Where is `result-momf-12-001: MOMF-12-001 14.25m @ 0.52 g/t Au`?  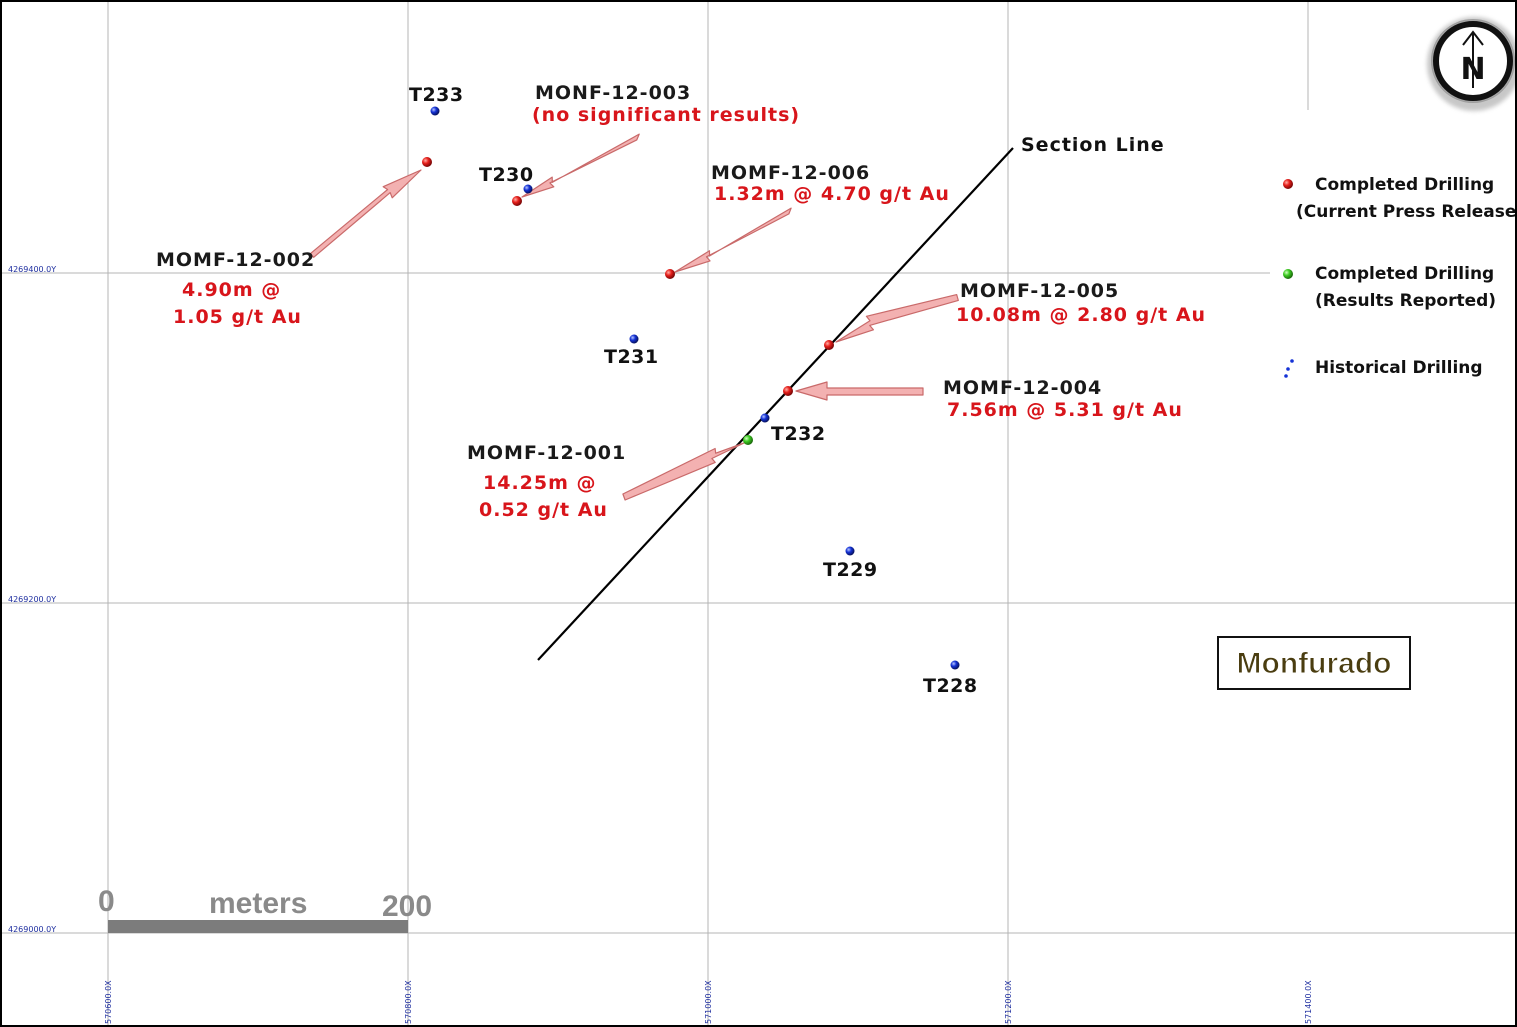 result-momf-12-001: MOMF-12-001 14.25m @ 0.52 g/t Au is located at coordinates (546, 481).